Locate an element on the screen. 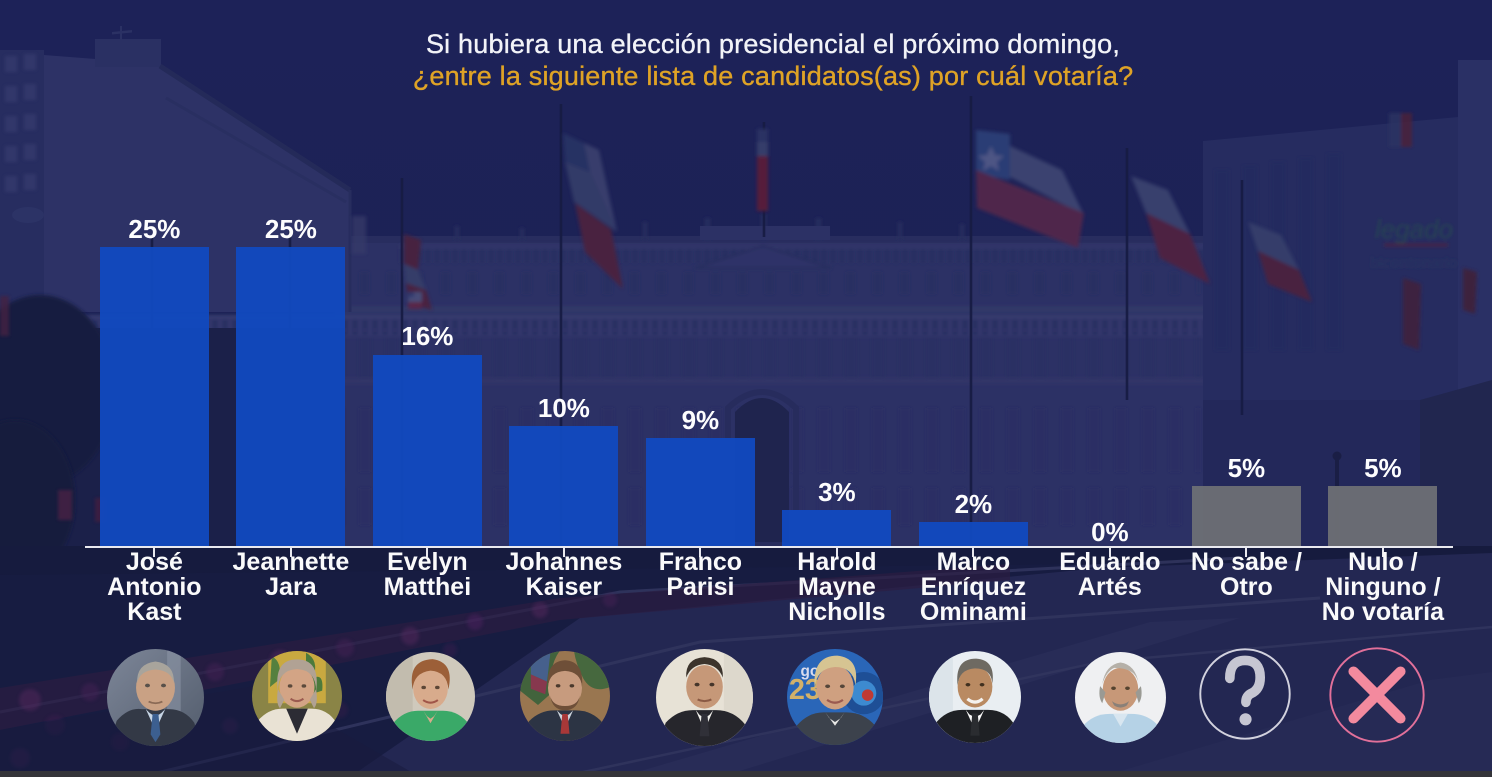  svg-text: bicentenario is located at coordinates (1413, 263).